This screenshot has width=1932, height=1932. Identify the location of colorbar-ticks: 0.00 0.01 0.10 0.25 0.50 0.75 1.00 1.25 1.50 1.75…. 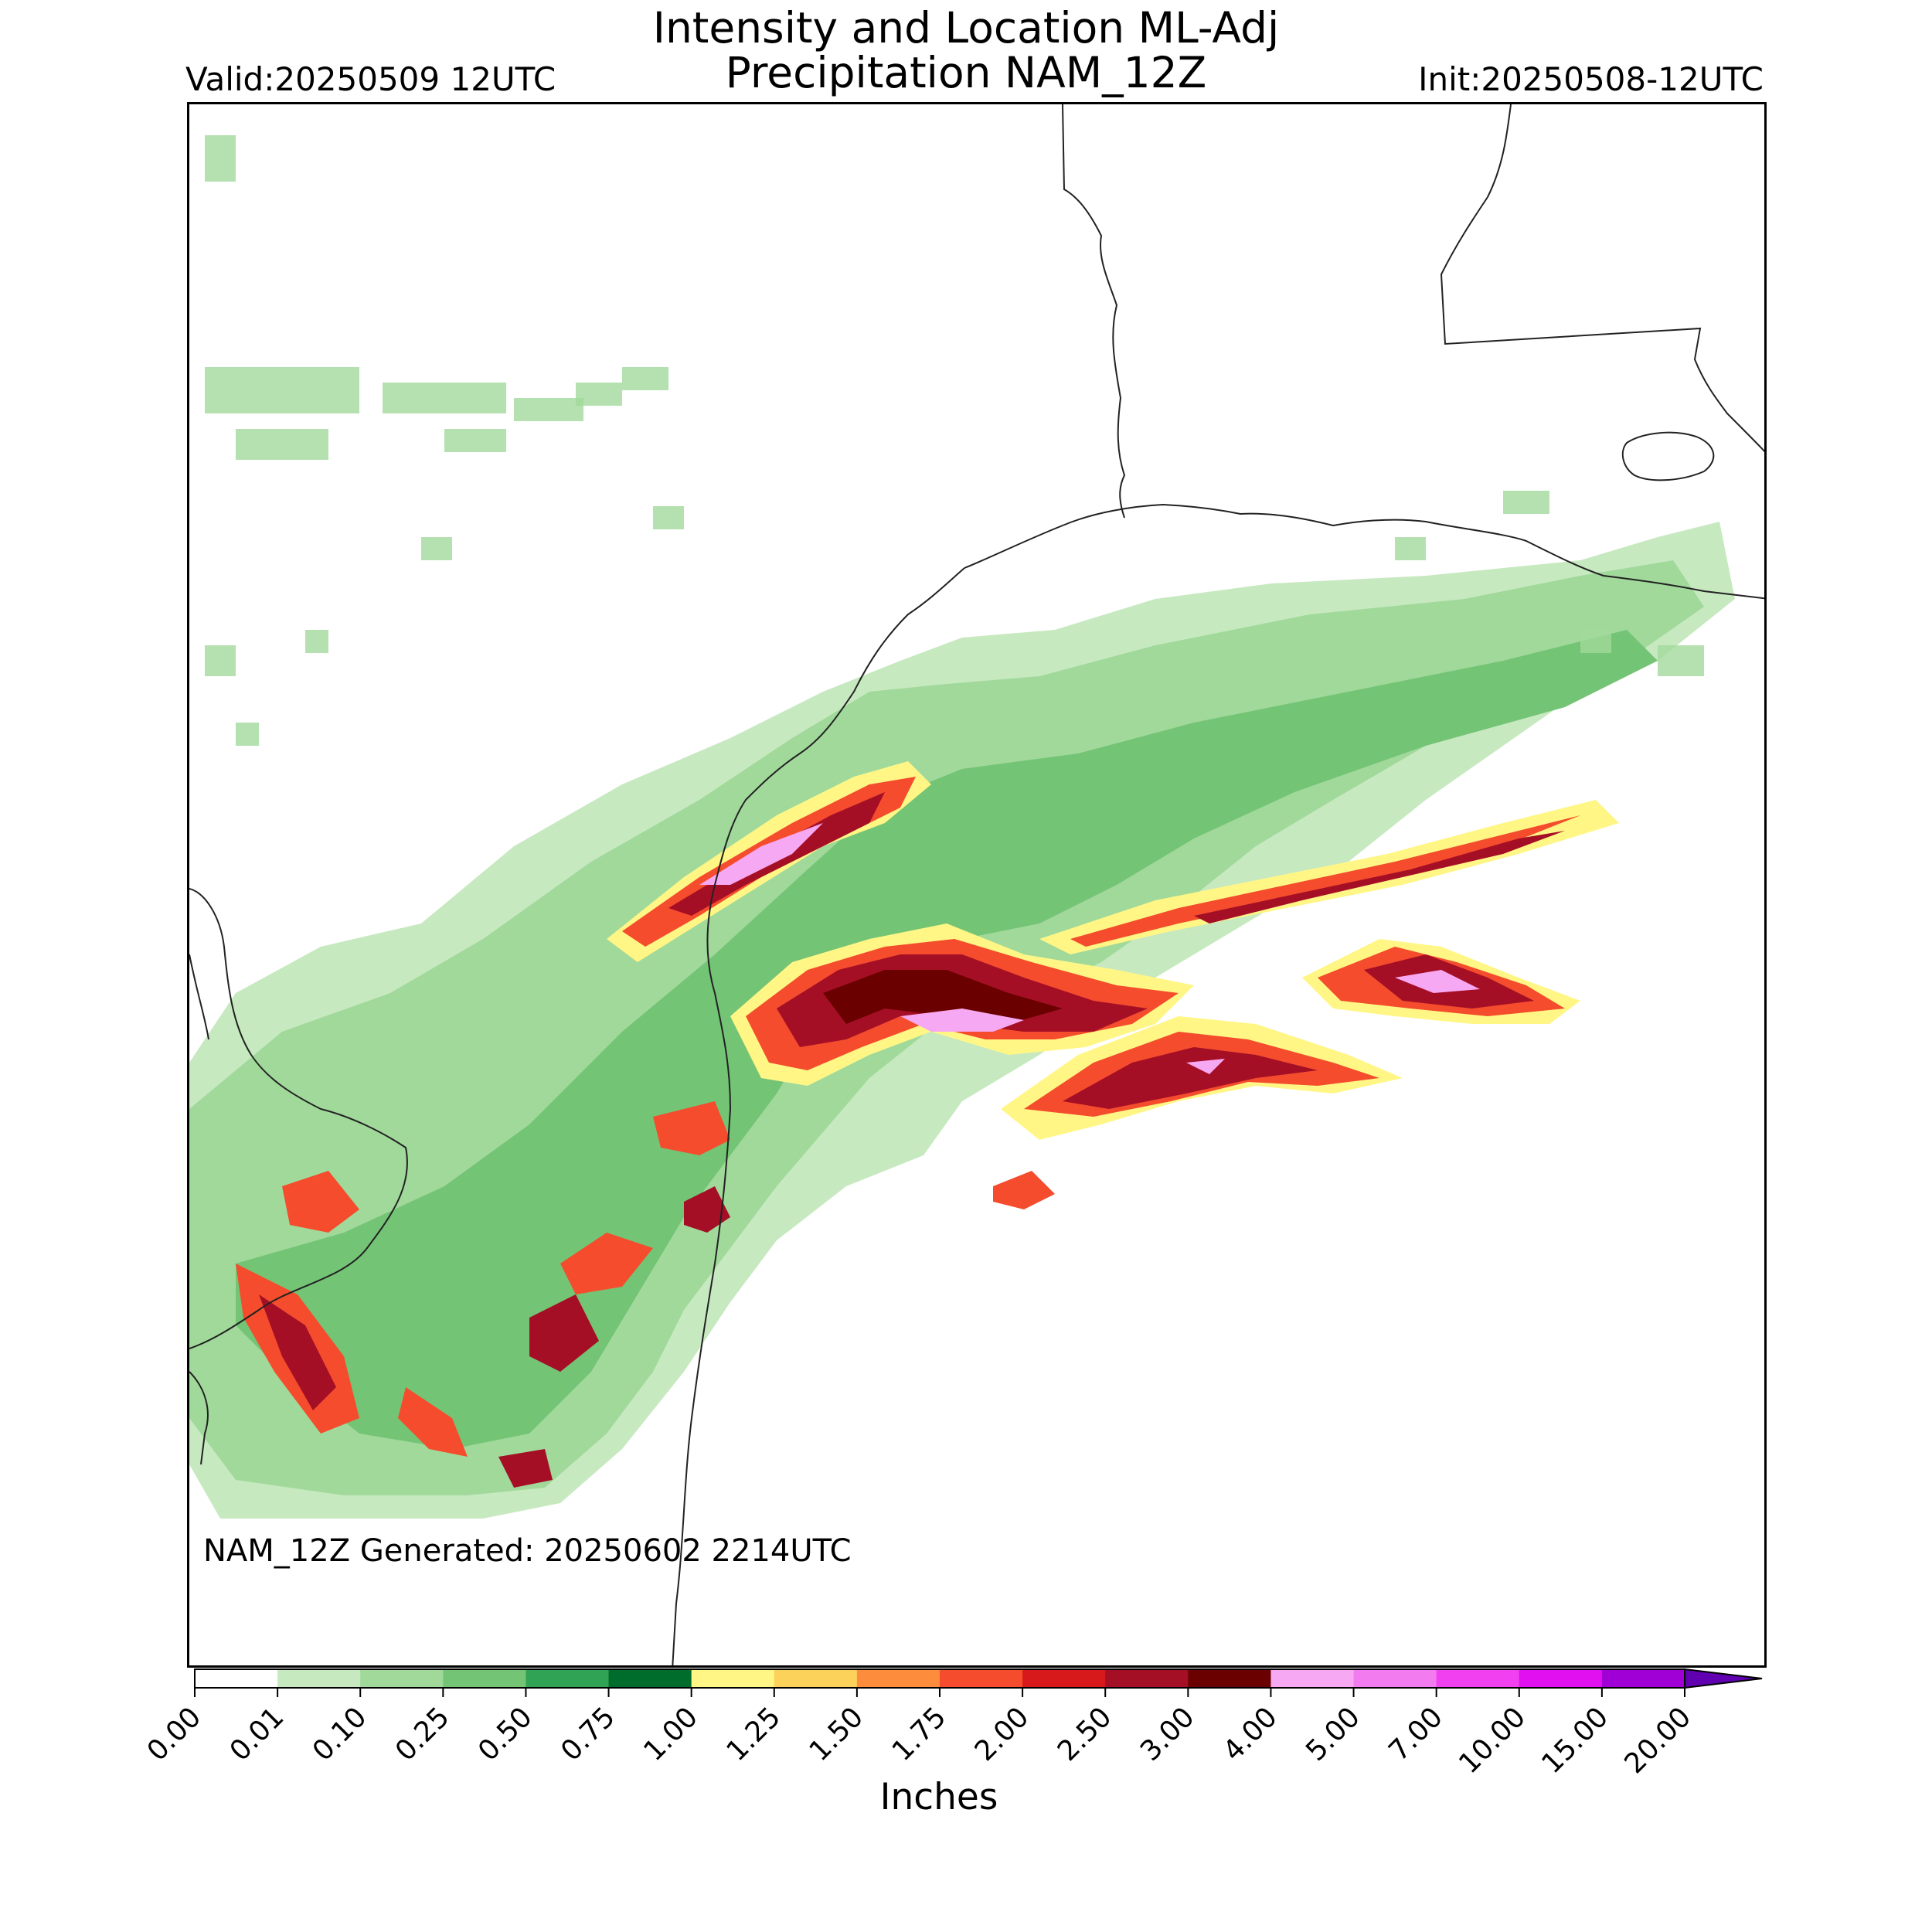
(919, 1734).